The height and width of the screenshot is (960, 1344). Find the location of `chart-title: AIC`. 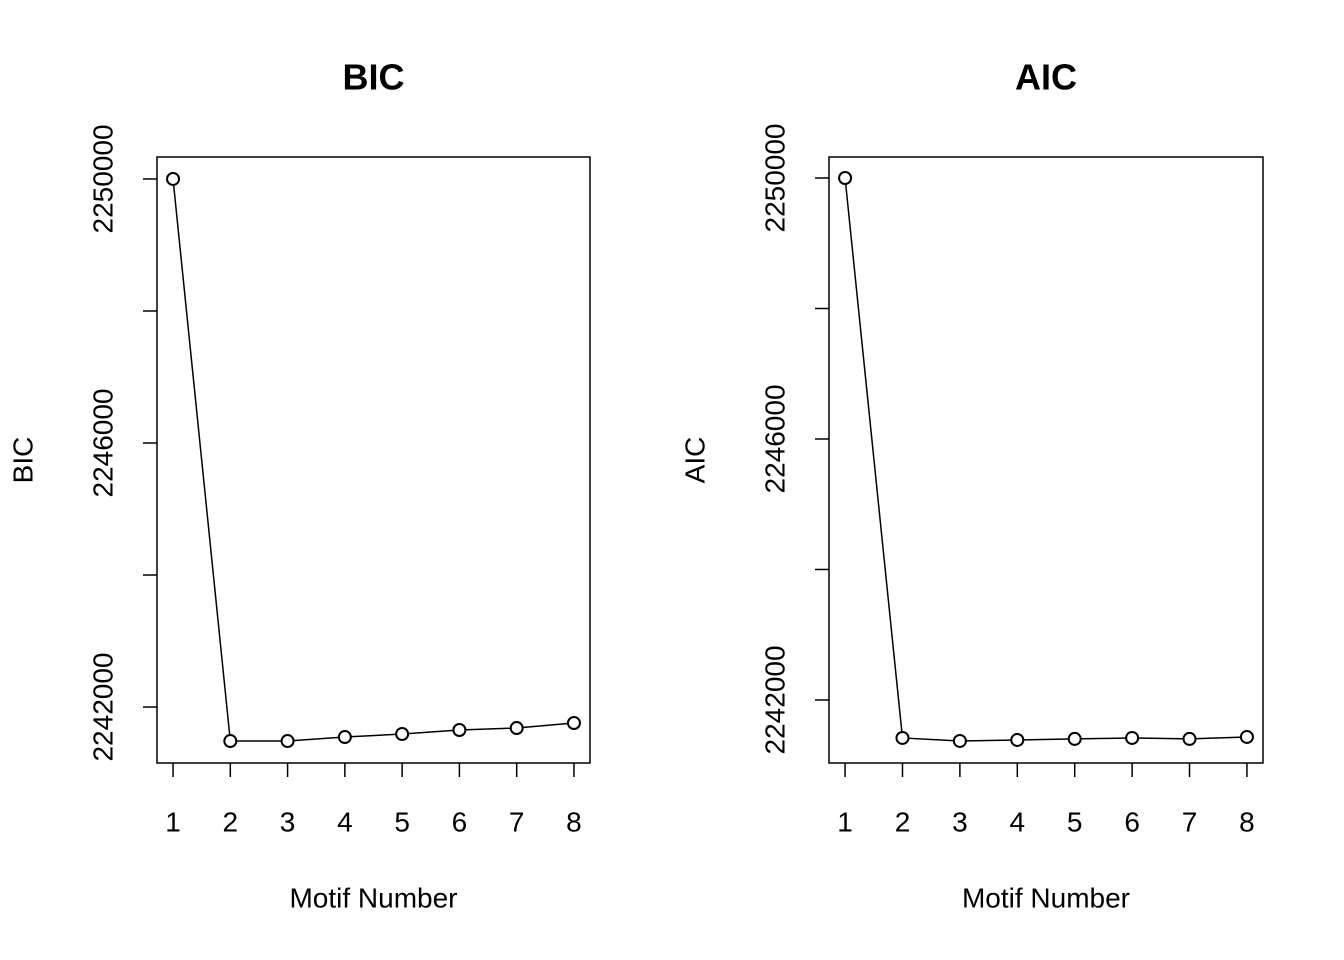

chart-title: AIC is located at coordinates (1046, 77).